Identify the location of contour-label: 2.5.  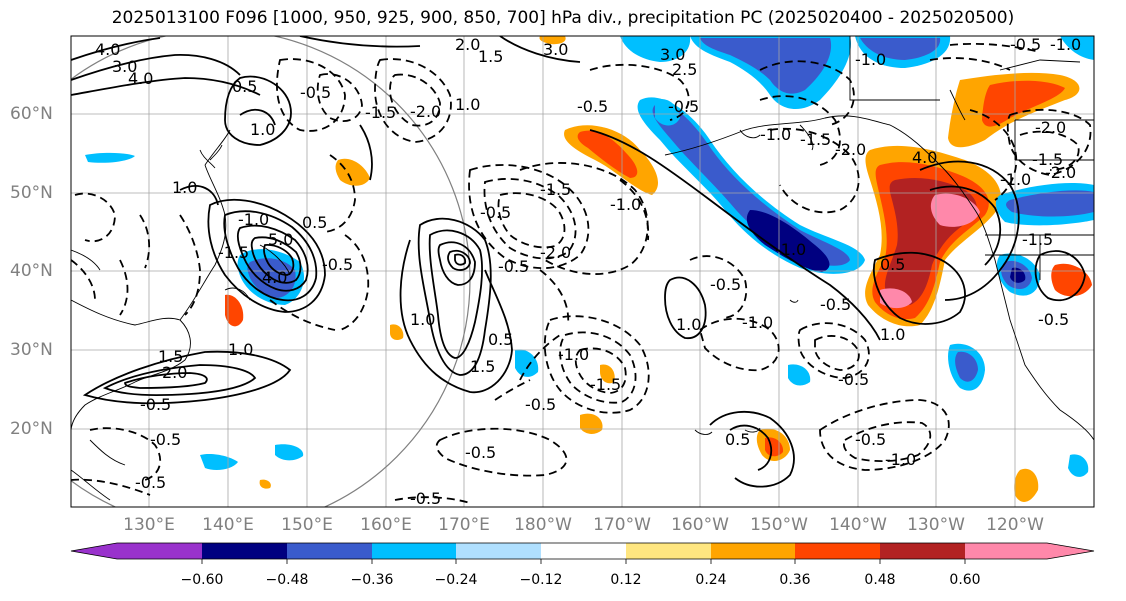
(684, 69).